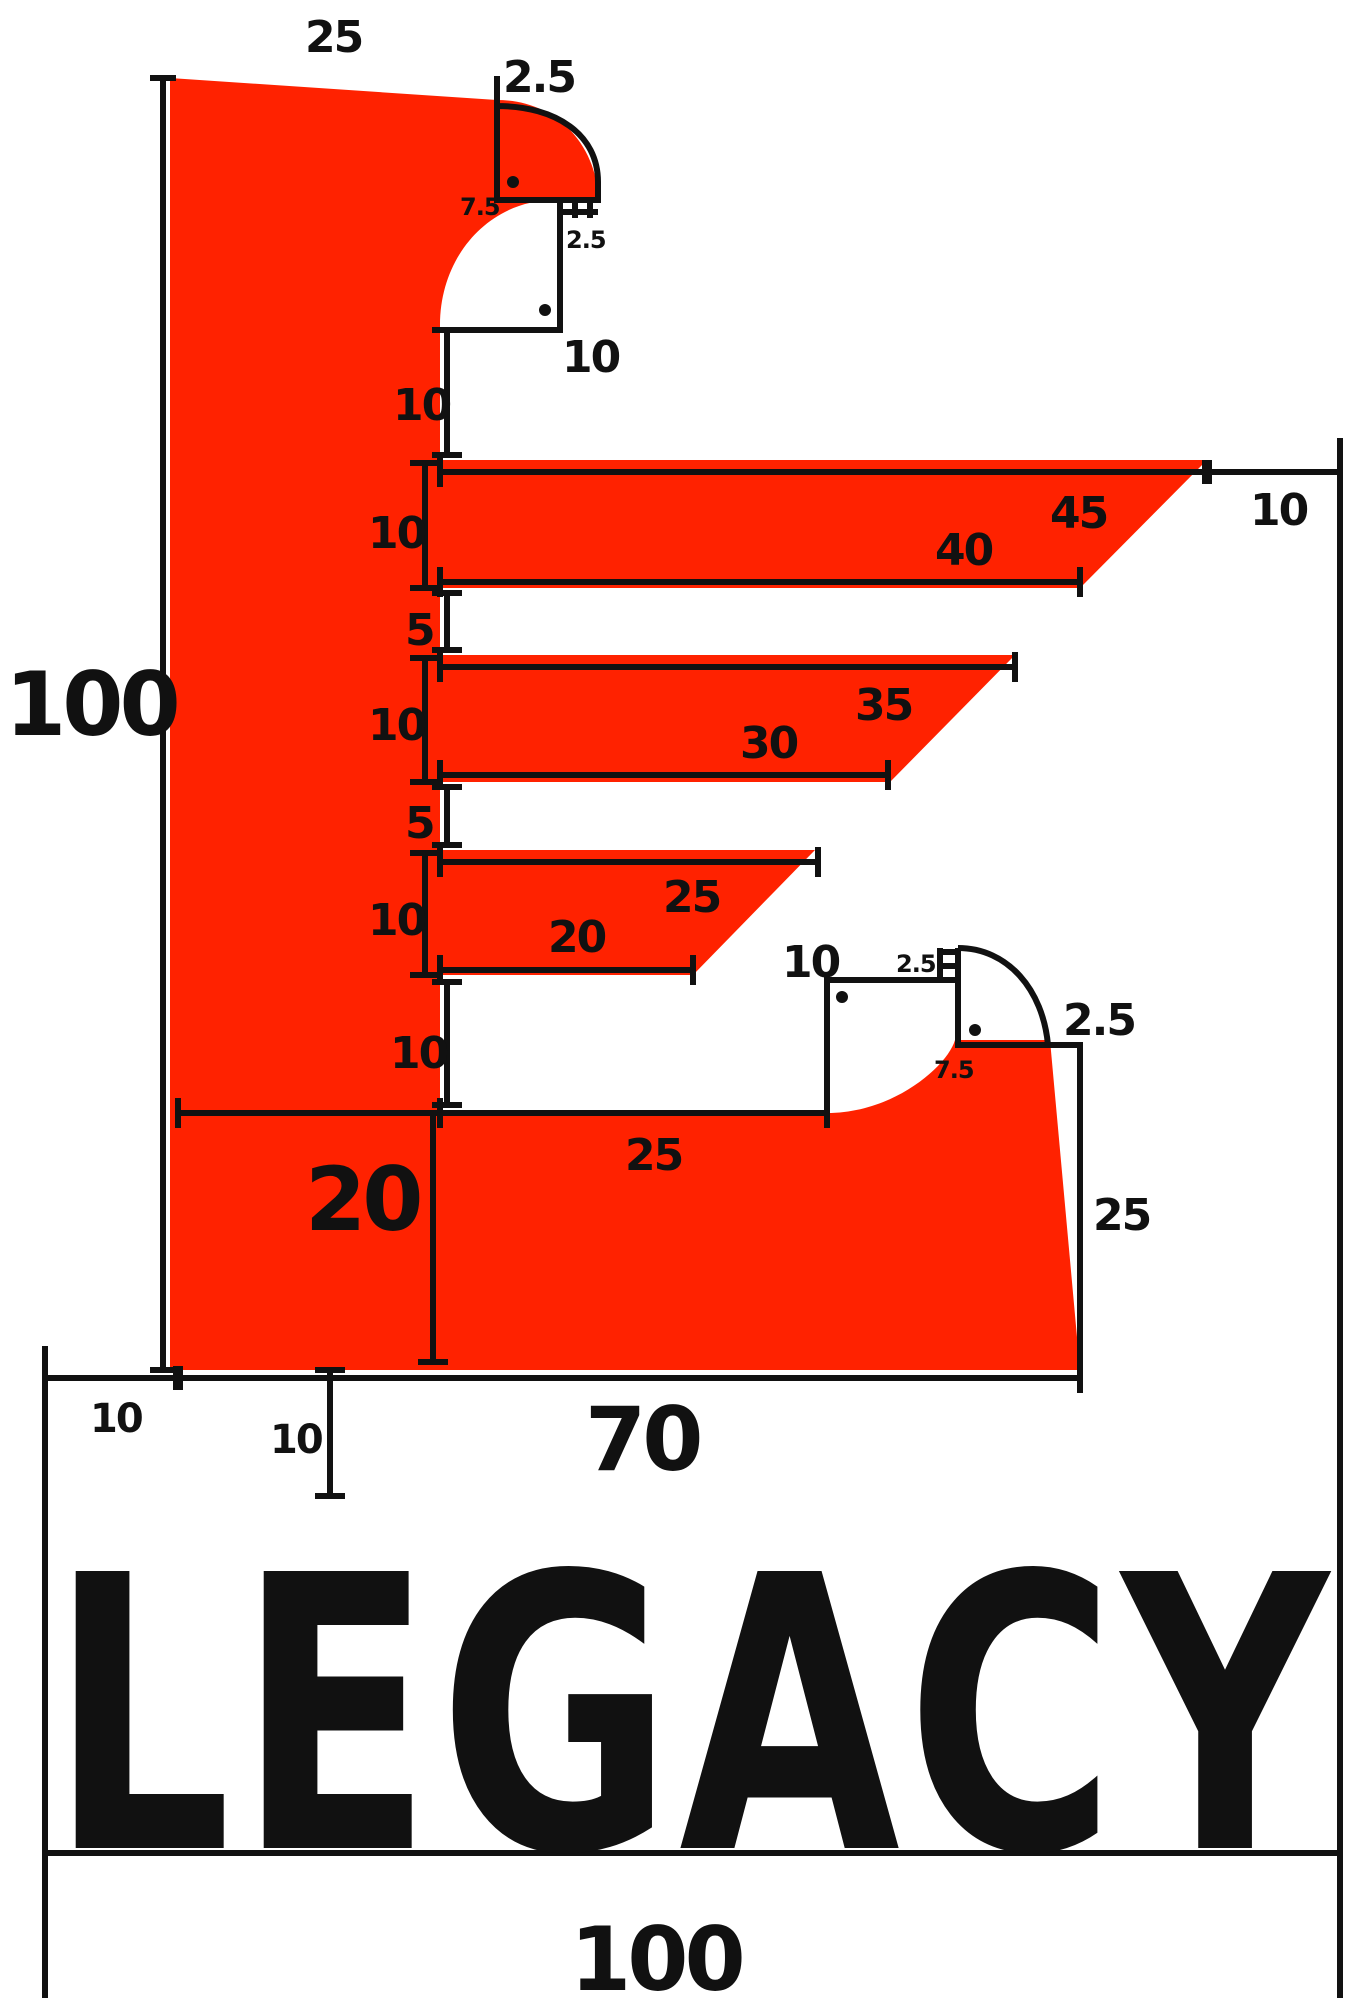 Image resolution: width=1349 pixels, height=1998 pixels. Describe the element at coordinates (501, 266) in the screenshot. I see `top-inner-outline` at that location.